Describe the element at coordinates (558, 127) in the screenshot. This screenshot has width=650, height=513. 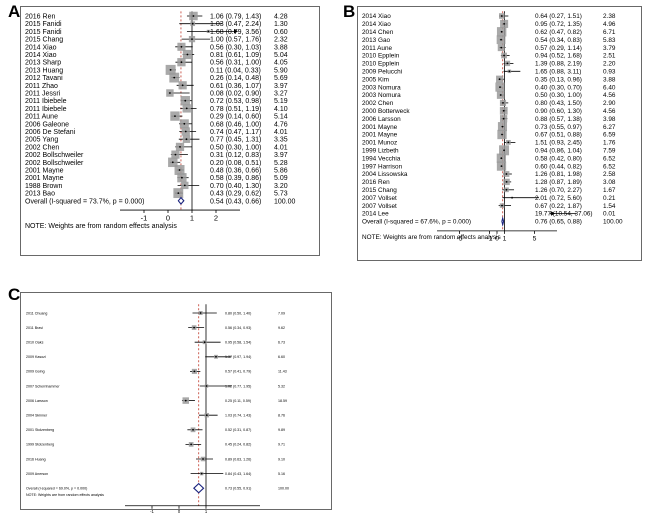
I see `study-effect-ci: 0.73 (0.55, 0.97)` at that location.